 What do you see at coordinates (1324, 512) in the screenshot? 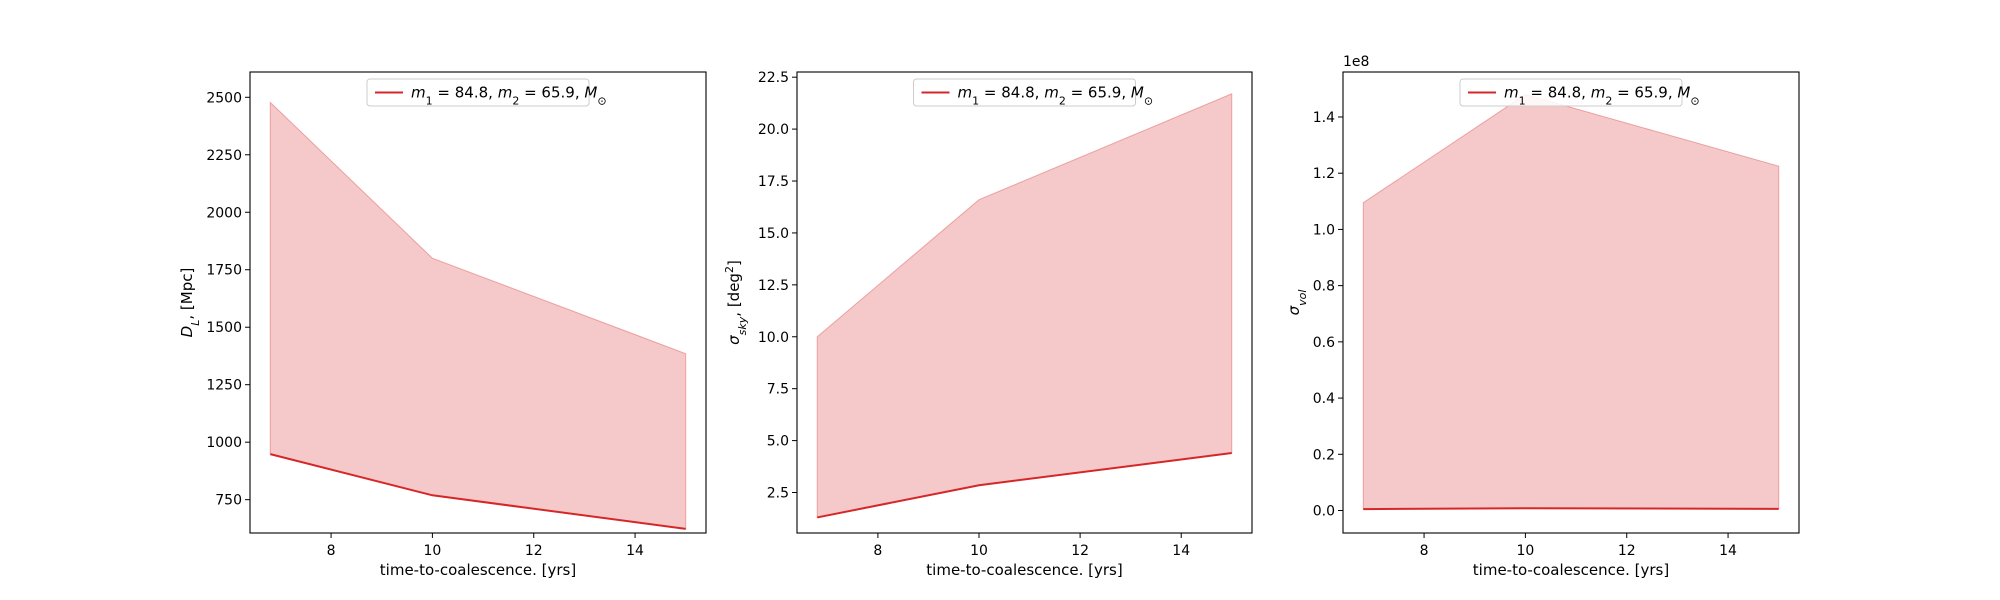
I see `y-tick-label: 0.0` at bounding box center [1324, 512].